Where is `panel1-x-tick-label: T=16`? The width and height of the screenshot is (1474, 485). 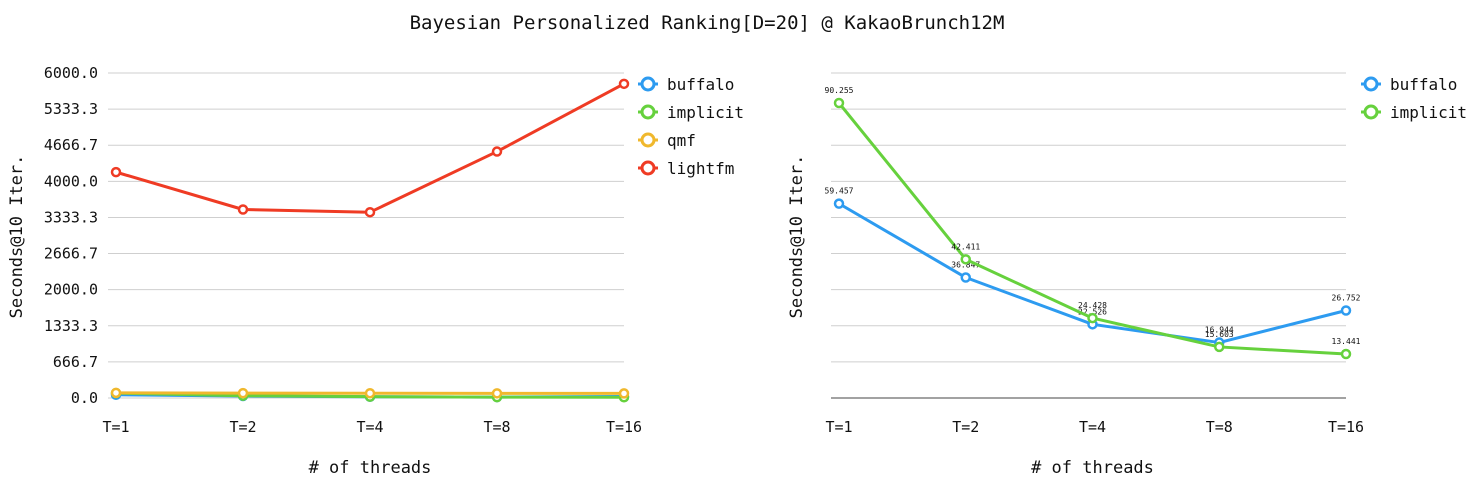 panel1-x-tick-label: T=16 is located at coordinates (624, 427).